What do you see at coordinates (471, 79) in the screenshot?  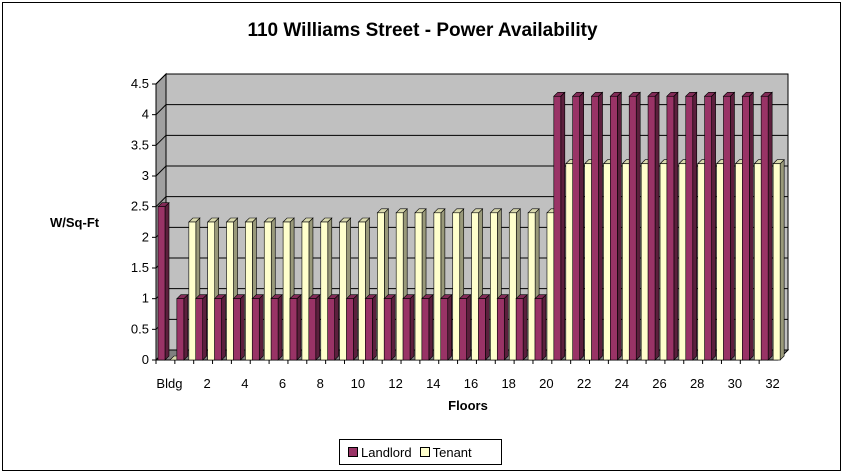 I see `gridline` at bounding box center [471, 79].